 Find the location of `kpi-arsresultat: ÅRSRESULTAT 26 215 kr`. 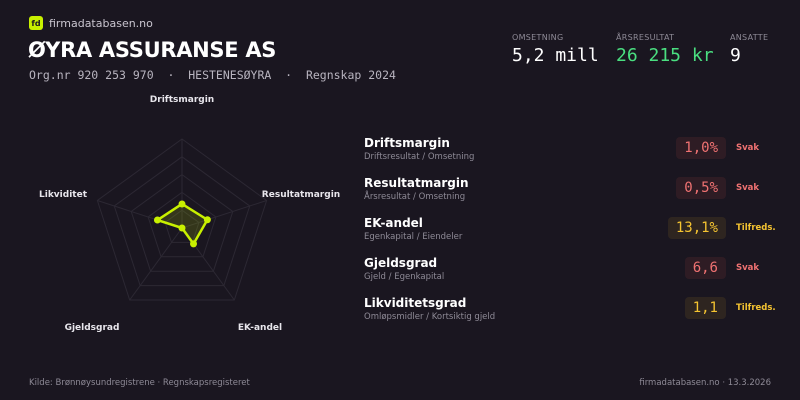

kpi-arsresultat: ÅRSRESULTAT 26 215 kr is located at coordinates (665, 49).